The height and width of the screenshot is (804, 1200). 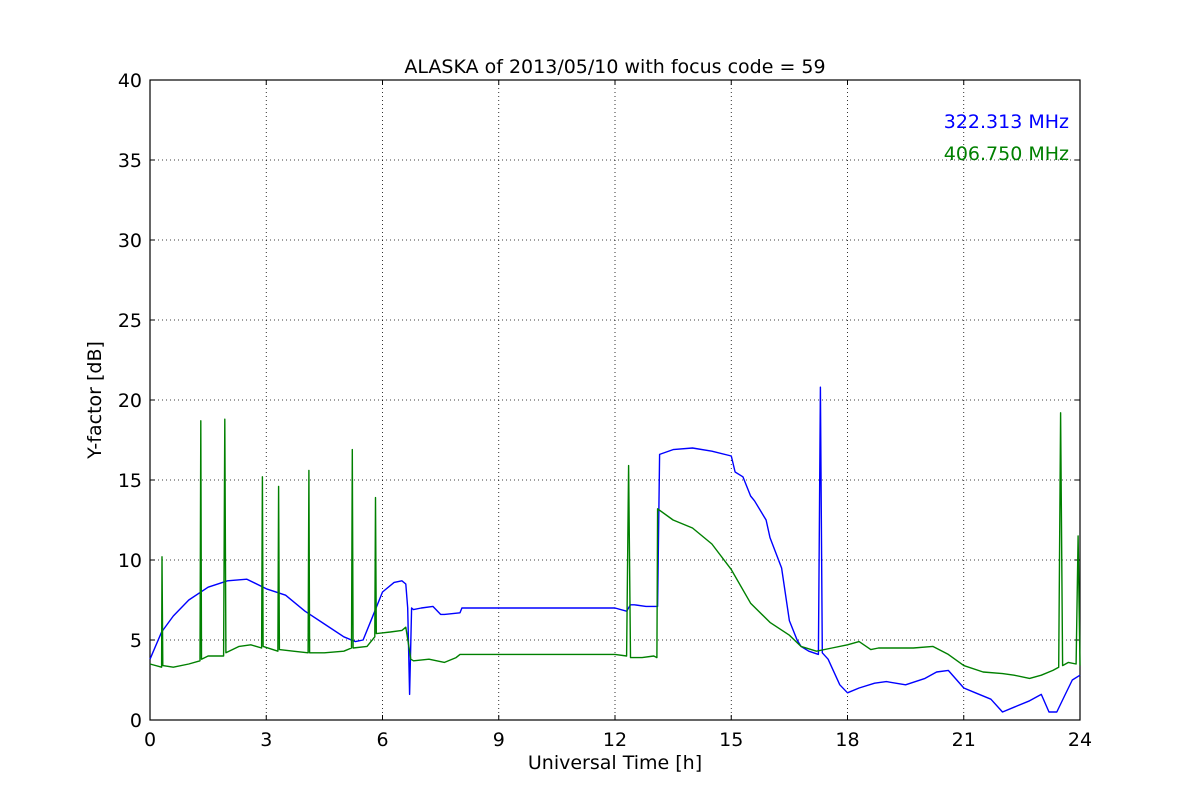 What do you see at coordinates (1080, 740) in the screenshot?
I see `x-tick-label: 24` at bounding box center [1080, 740].